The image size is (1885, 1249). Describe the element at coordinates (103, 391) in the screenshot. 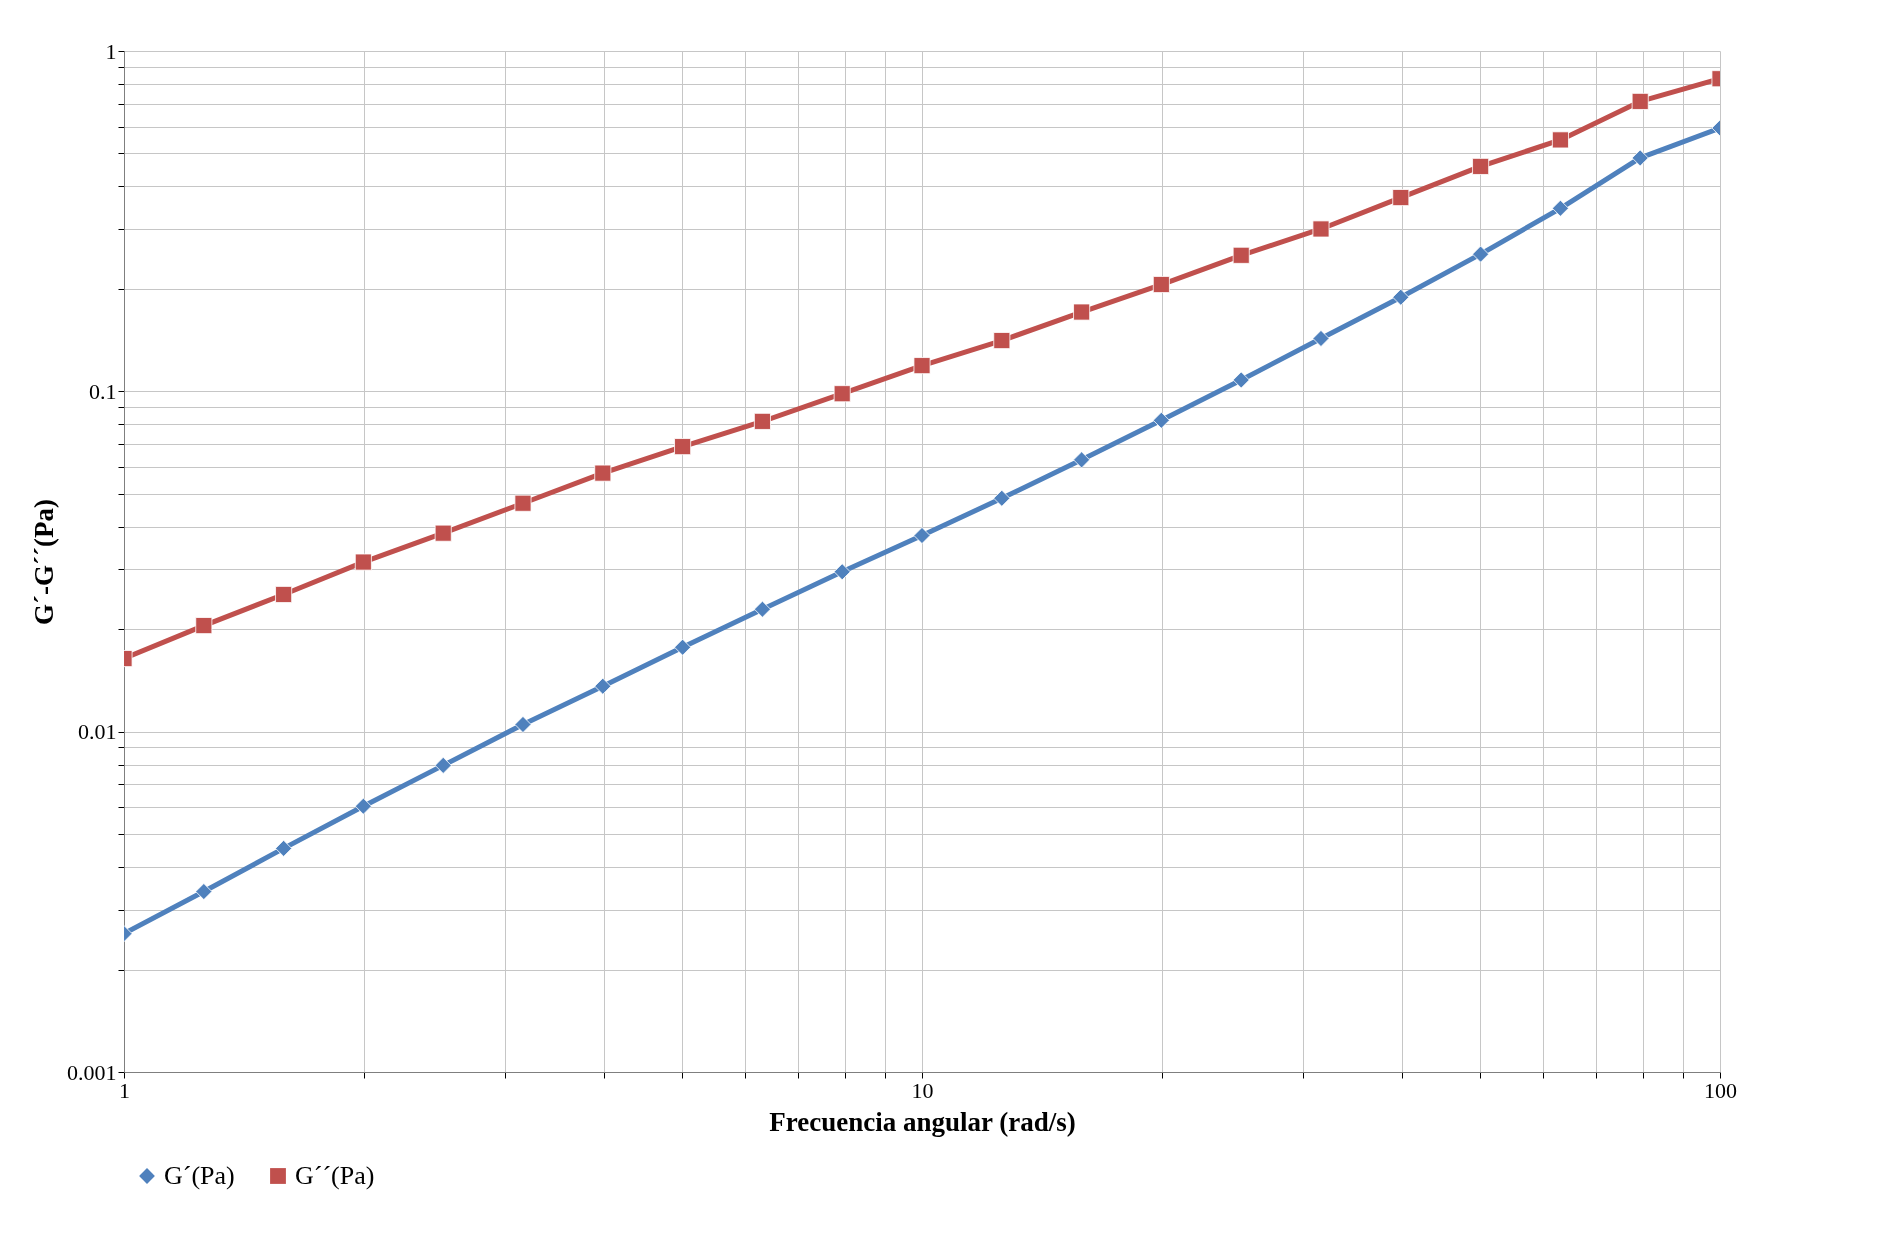

I see `y-tick-label: 0.1` at that location.